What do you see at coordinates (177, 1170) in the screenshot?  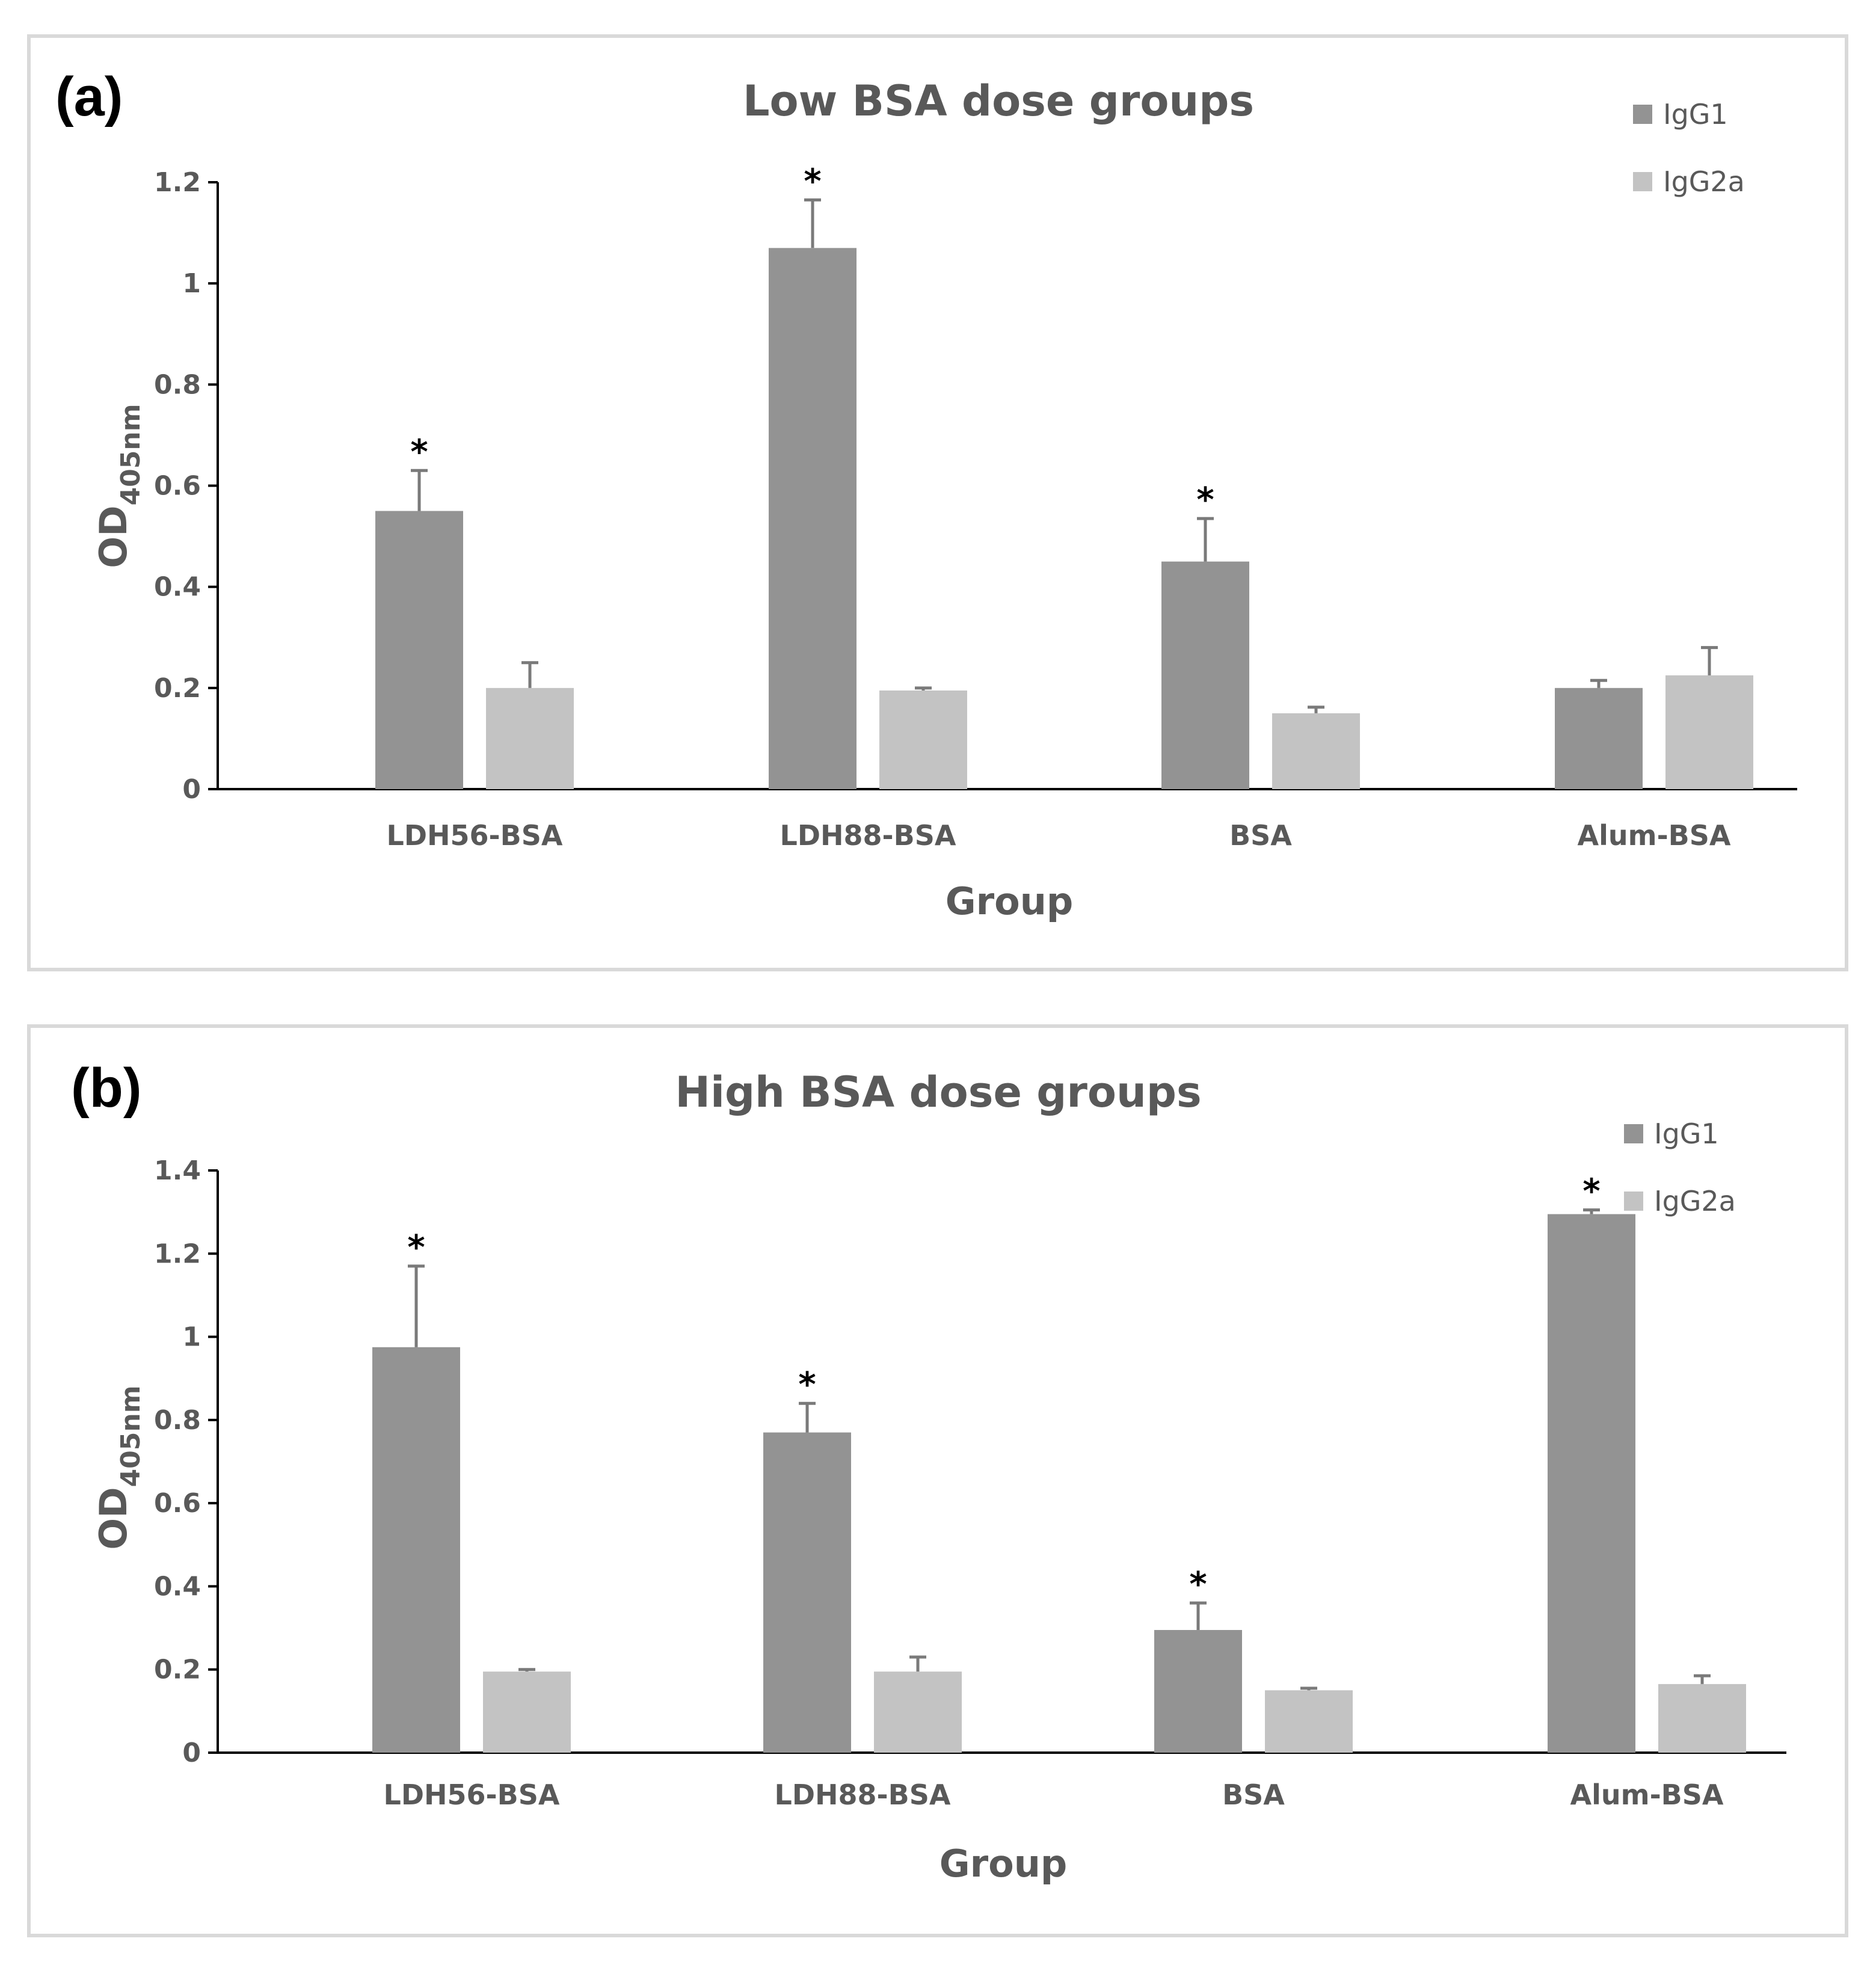 I see `y-tick-label: 1.4` at bounding box center [177, 1170].